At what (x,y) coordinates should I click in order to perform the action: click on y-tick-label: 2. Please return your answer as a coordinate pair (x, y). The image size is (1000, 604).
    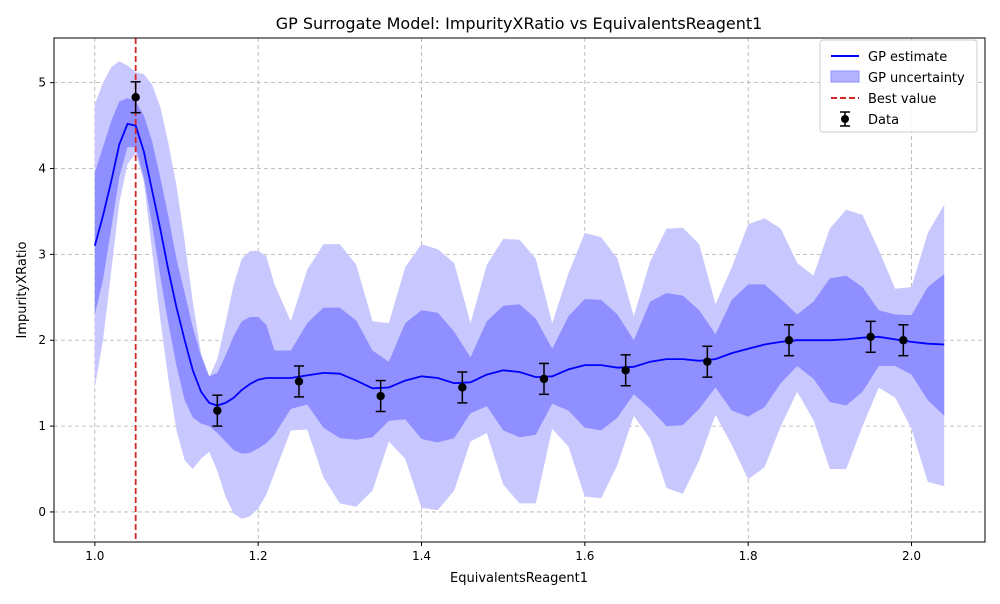
    Looking at the image, I should click on (42, 340).